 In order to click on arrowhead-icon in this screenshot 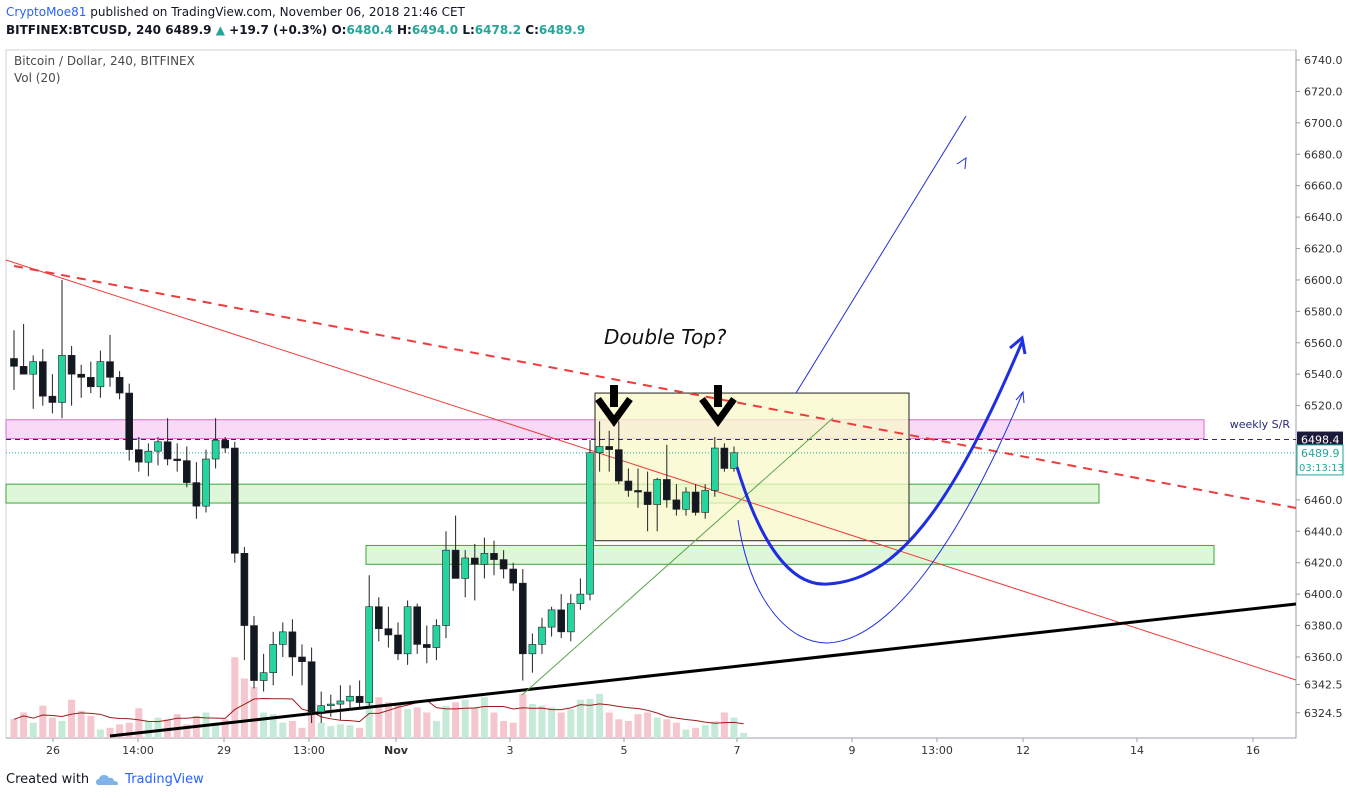, I will do `click(1018, 345)`.